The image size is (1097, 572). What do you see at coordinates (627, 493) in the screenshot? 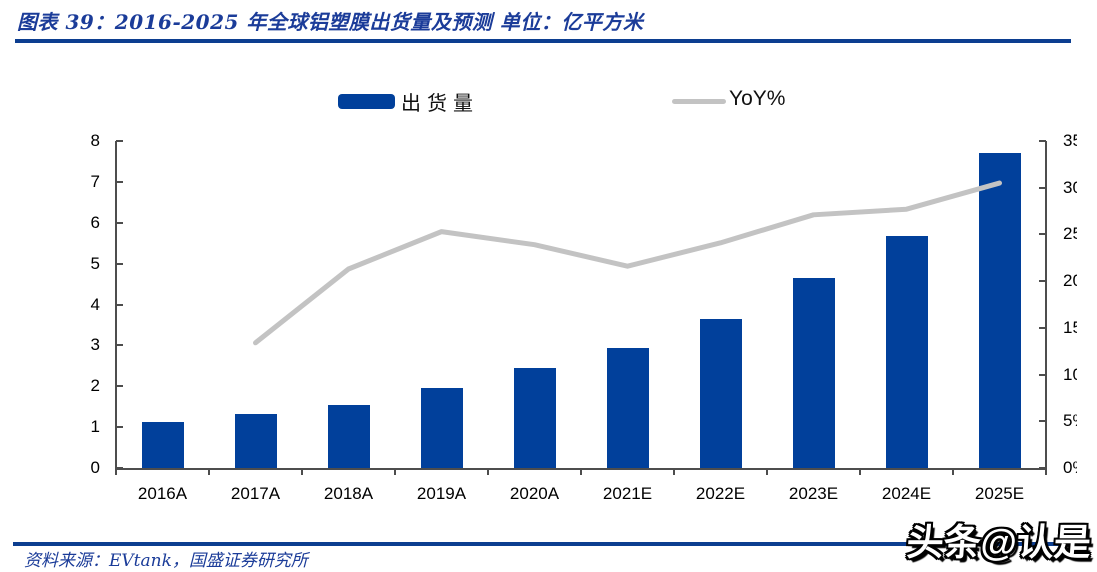
I see `x-axis-label: 2021E` at bounding box center [627, 493].